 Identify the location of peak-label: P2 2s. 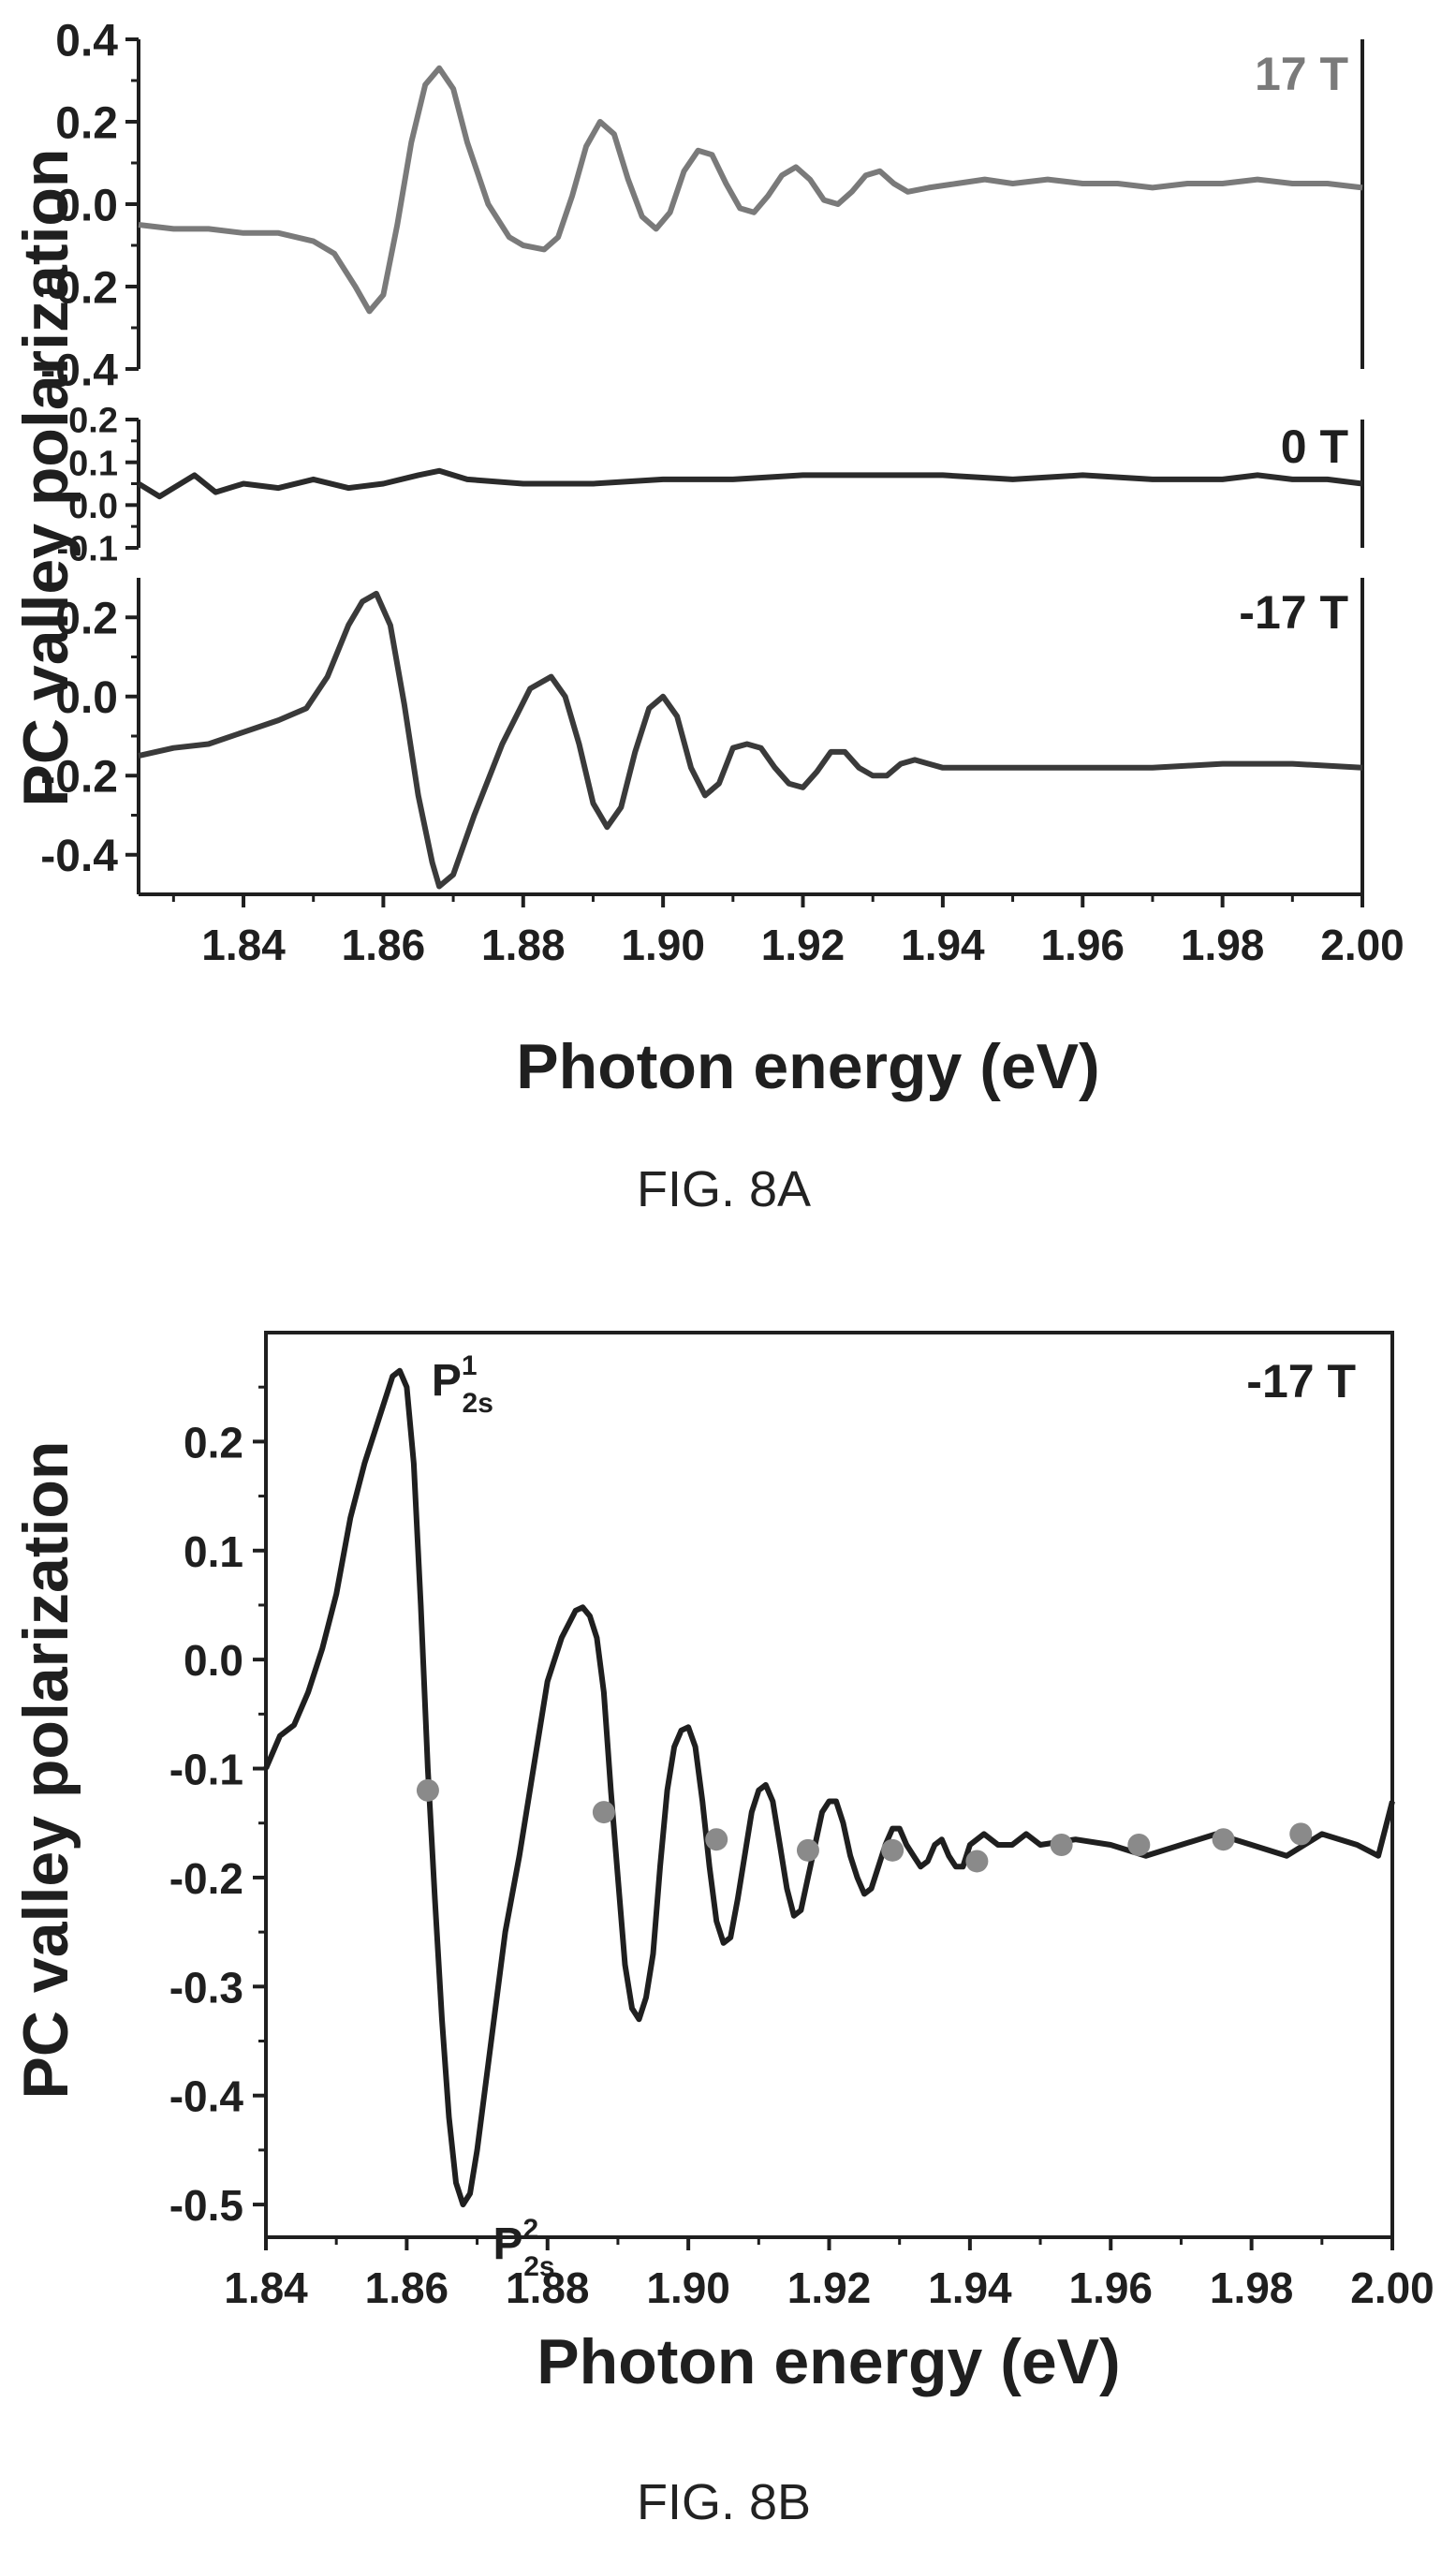
(524, 2248).